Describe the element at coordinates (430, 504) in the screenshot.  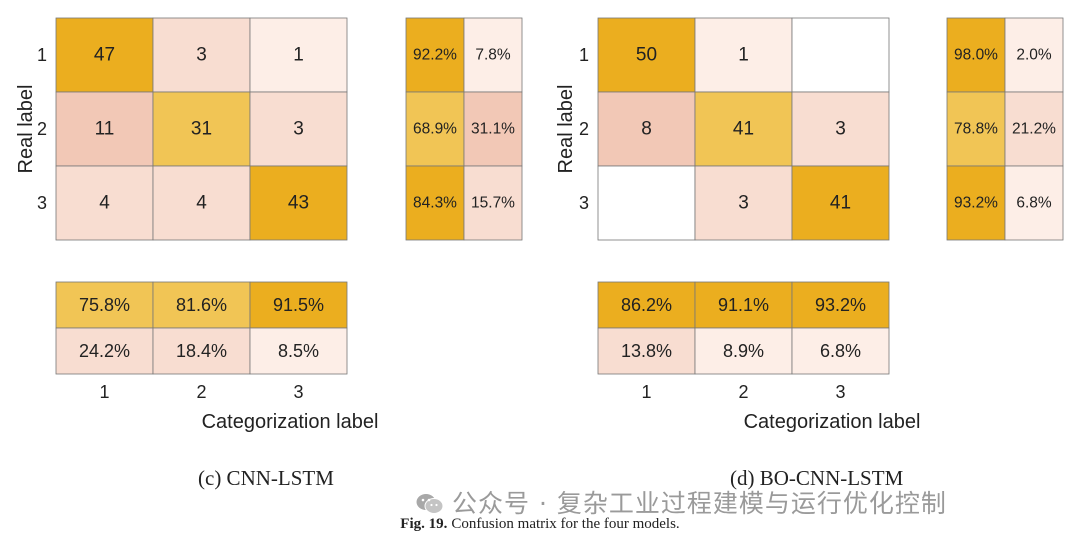
I see `wechat-icon` at that location.